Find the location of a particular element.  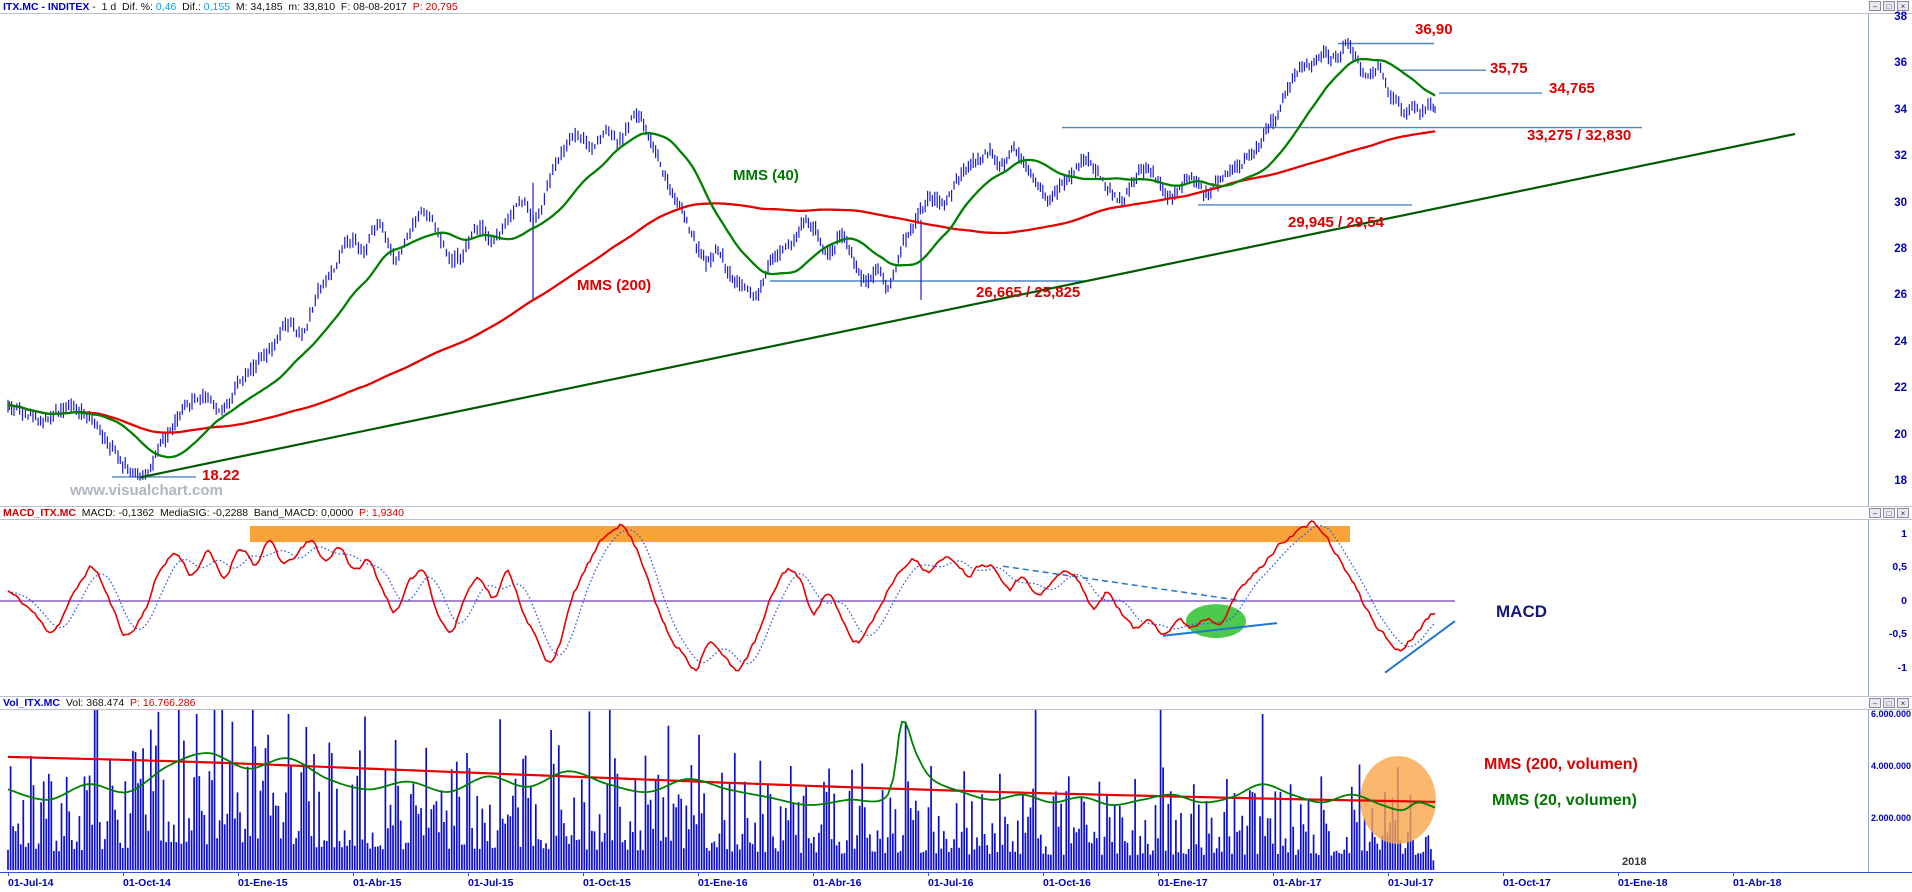

macd-axis-label: 0 is located at coordinates (1904, 600).